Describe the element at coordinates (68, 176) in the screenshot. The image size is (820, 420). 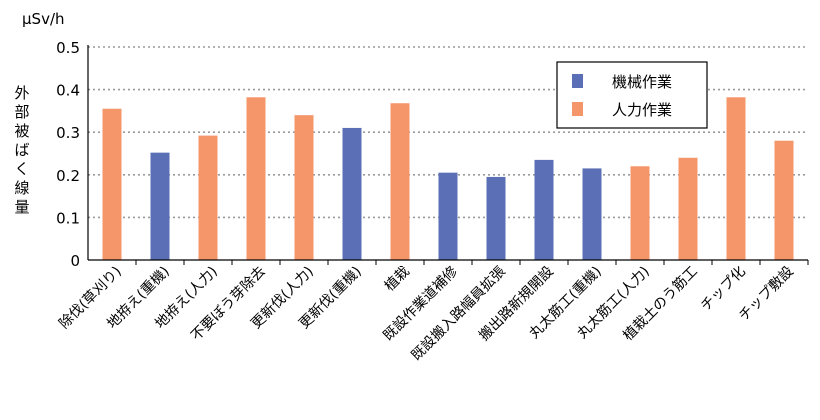
I see `y-tick-label: 0.2` at that location.